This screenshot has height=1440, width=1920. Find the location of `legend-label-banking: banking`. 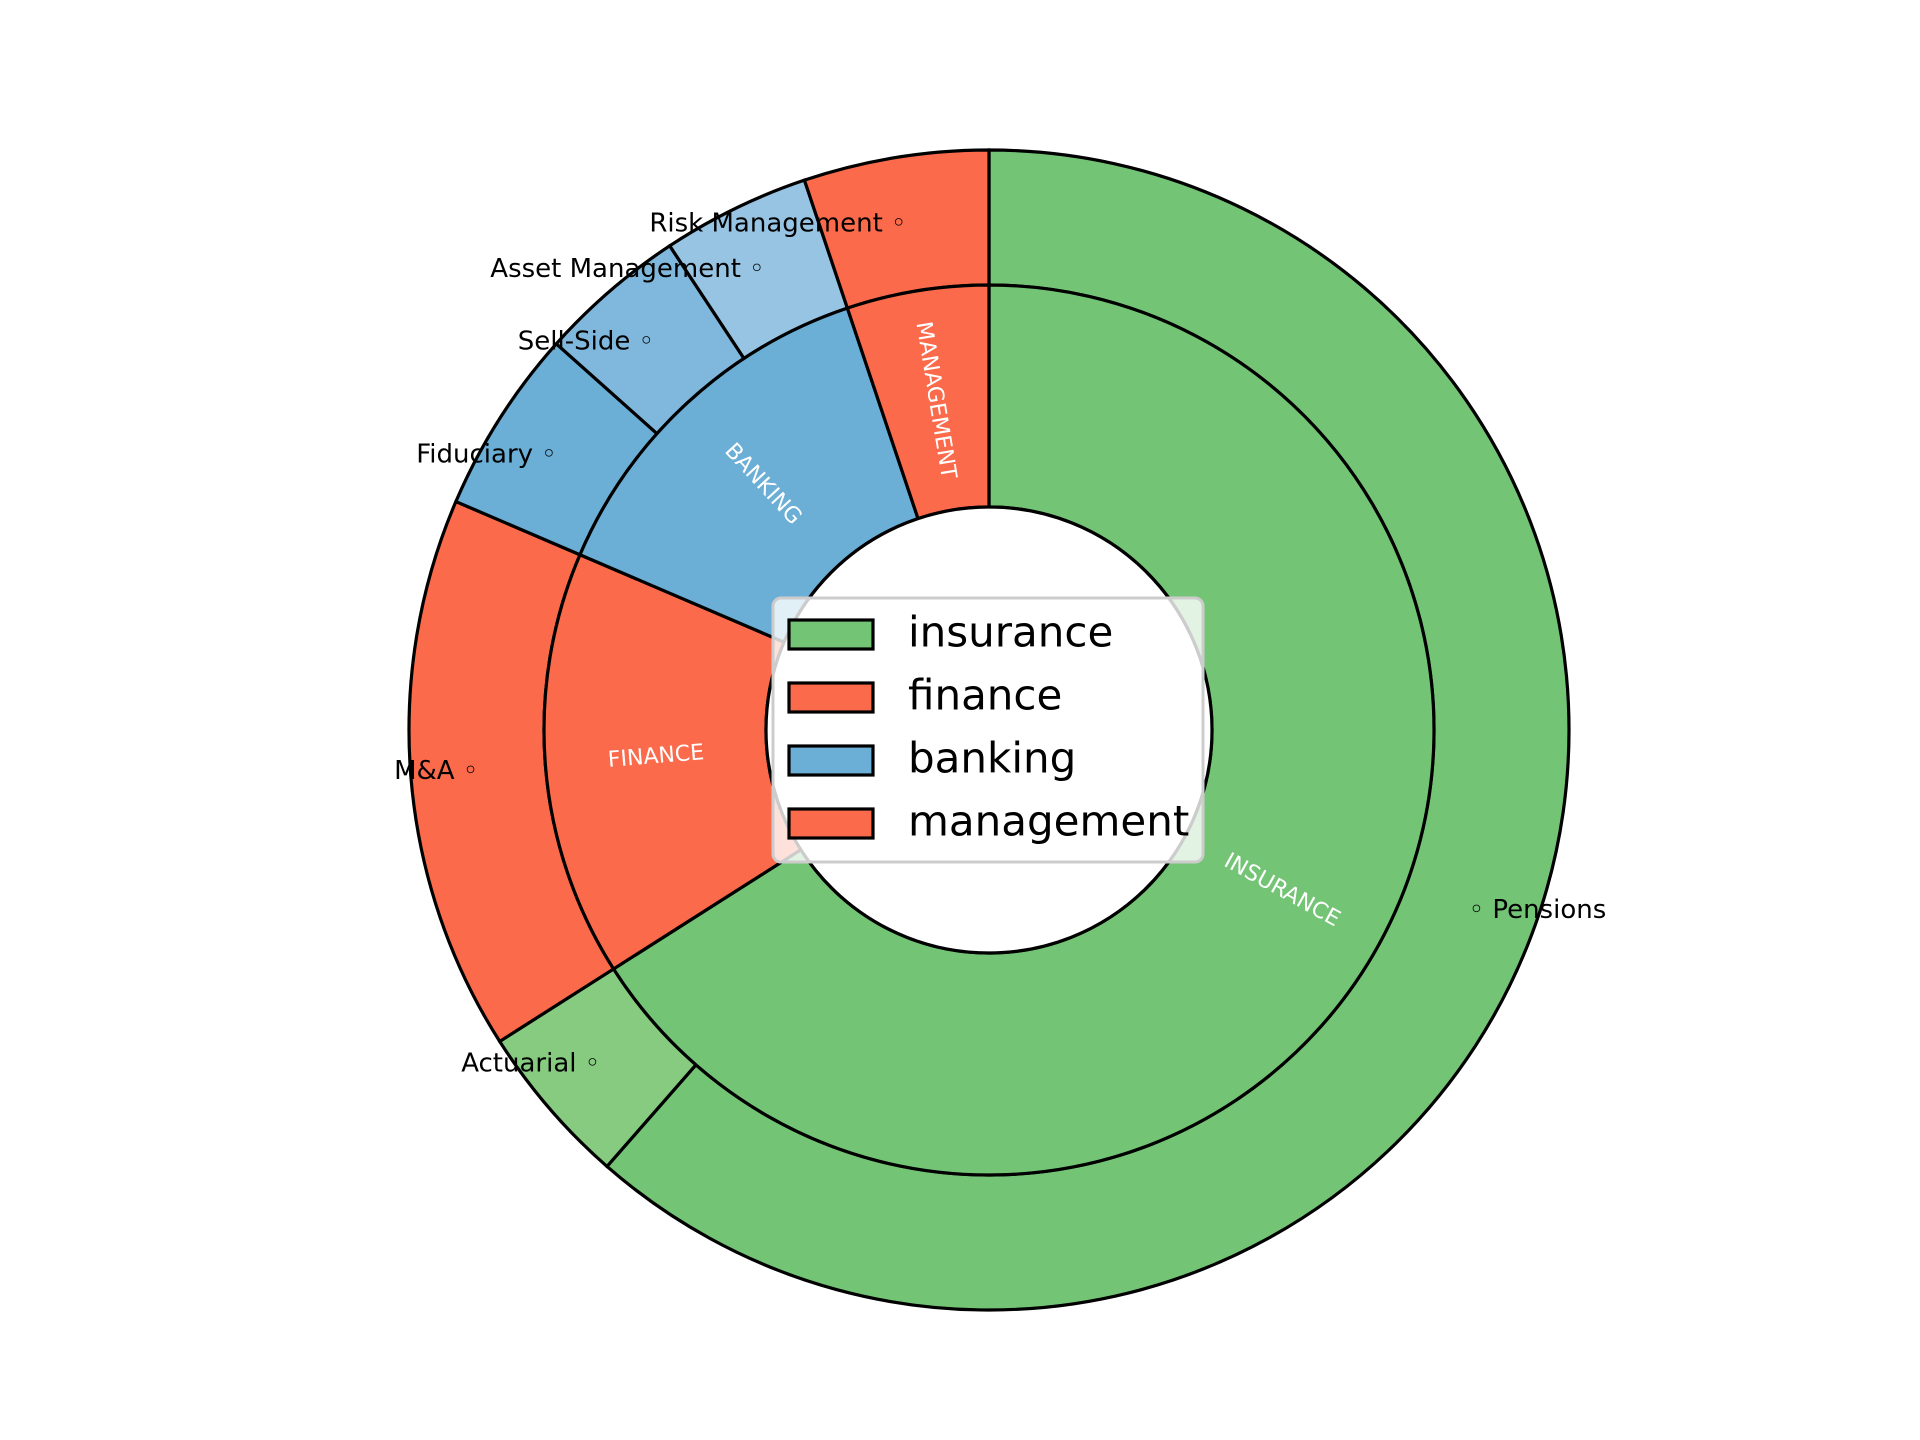

legend-label-banking: banking is located at coordinates (992, 758).